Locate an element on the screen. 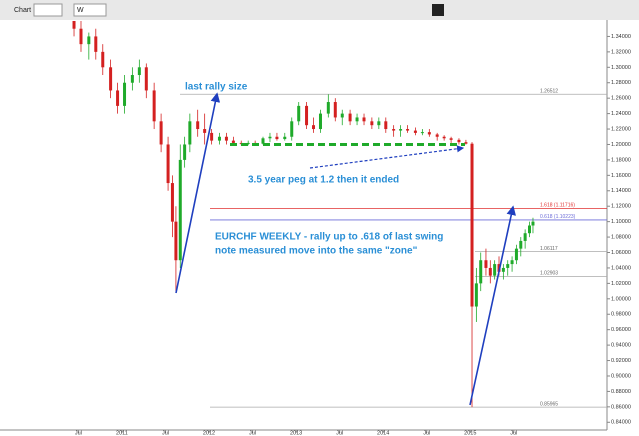  y-tick-label: 1.28000 is located at coordinates (621, 83).